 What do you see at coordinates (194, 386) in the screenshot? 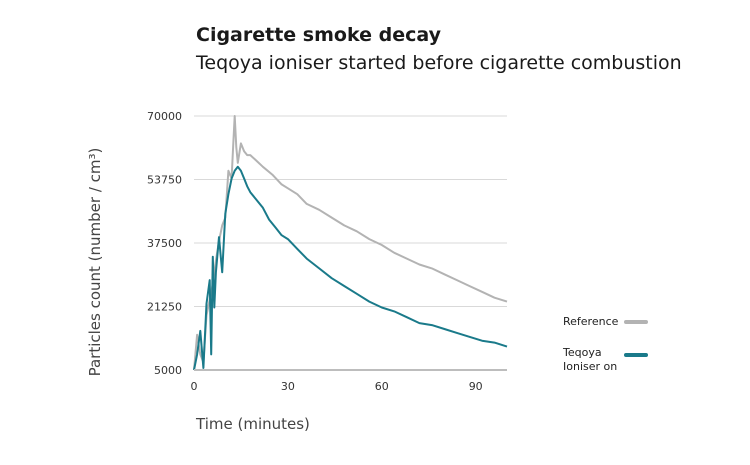
I see `x-tick-label-0: 0` at bounding box center [194, 386].